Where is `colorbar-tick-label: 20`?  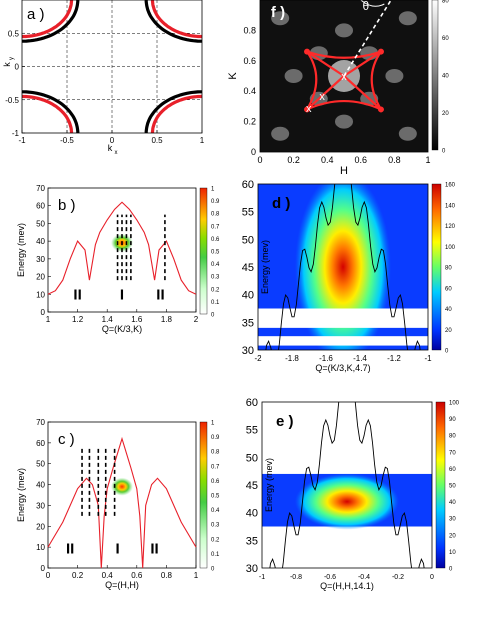
colorbar-tick-label: 20 is located at coordinates (445, 114).